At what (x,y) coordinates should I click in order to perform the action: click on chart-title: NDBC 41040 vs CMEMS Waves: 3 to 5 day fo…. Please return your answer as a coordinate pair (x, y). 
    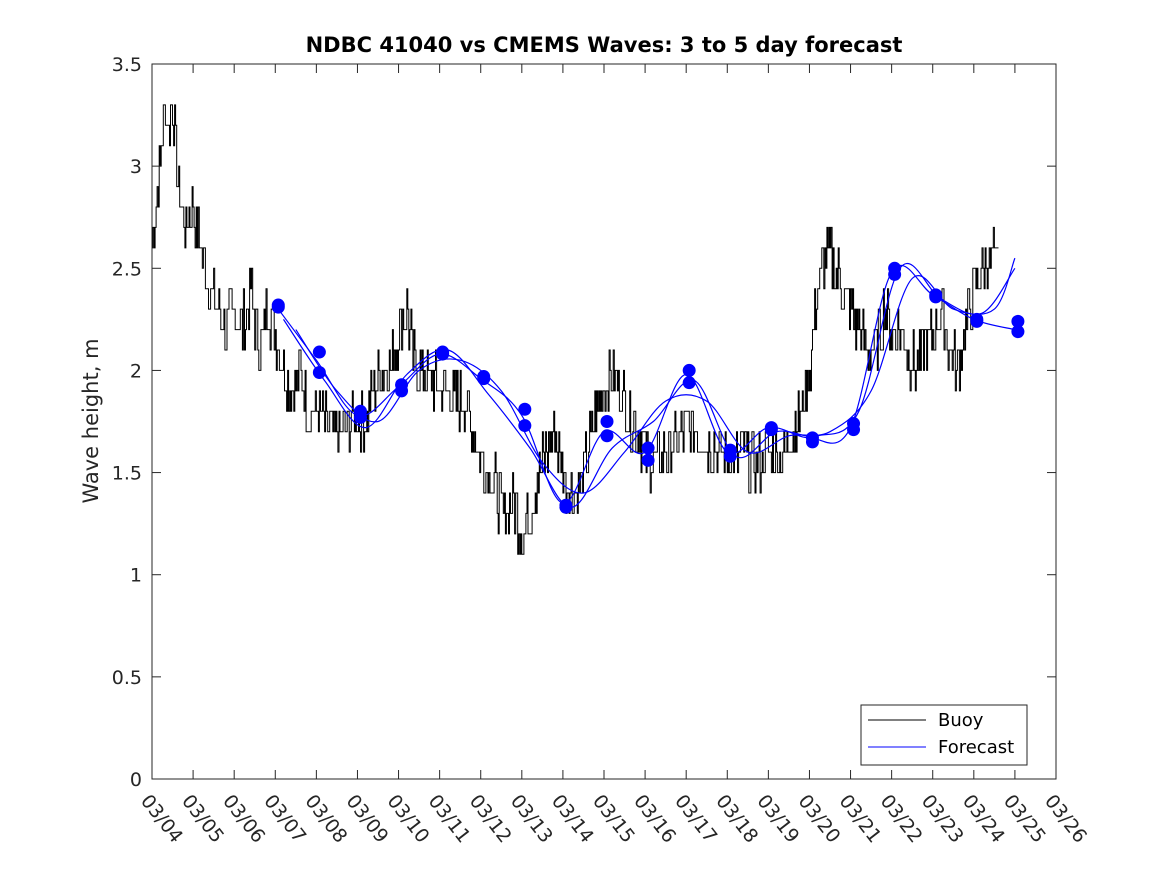
    Looking at the image, I should click on (604, 45).